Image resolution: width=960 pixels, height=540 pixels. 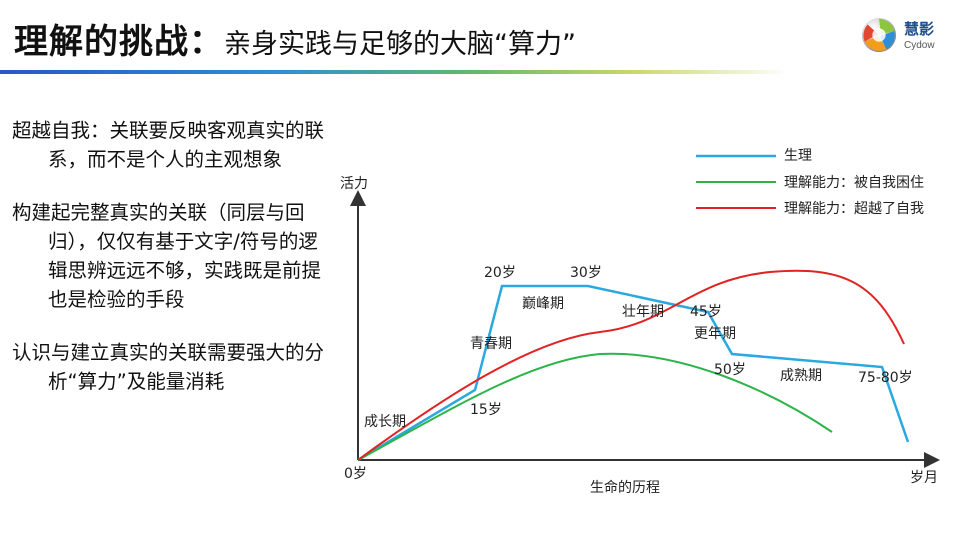 I want to click on page-title: 理解的挑战：亲身实践与足够的大脑“算力”, so click(x=295, y=38).